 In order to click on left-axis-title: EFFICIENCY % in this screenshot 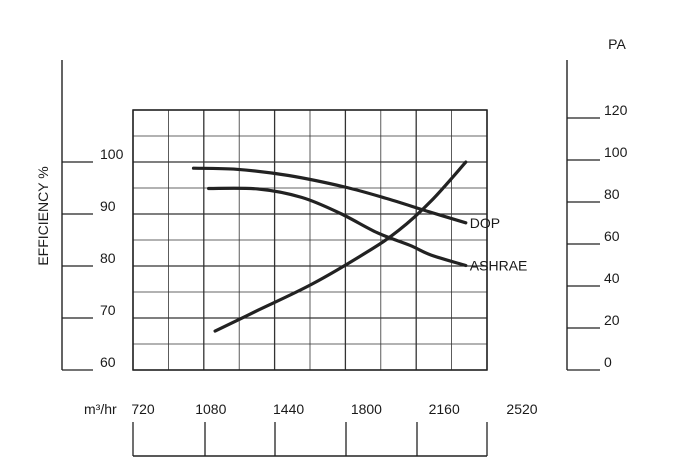, I will do `click(43, 215)`.